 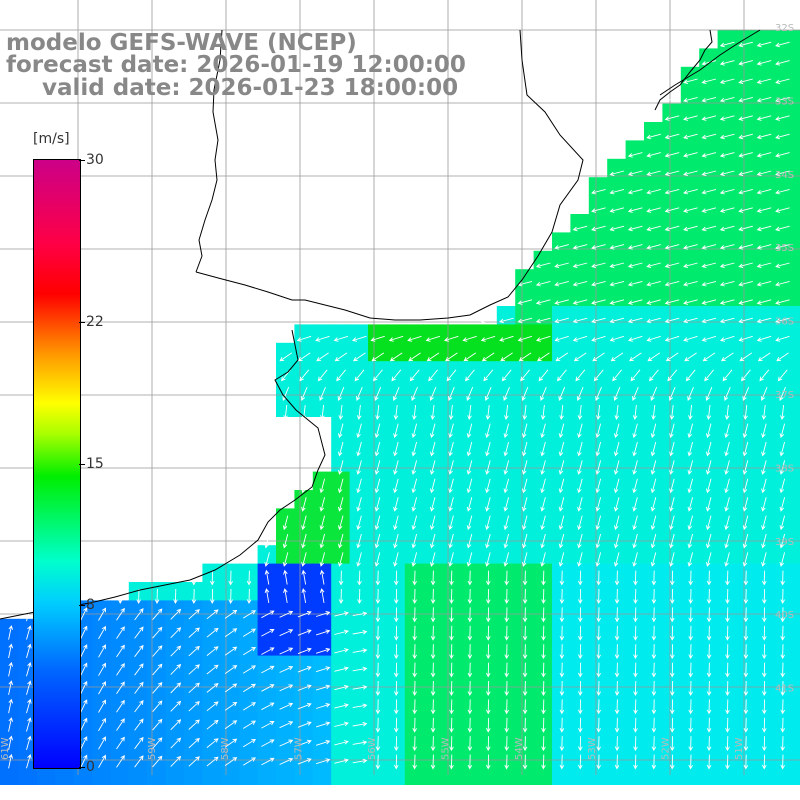 I want to click on title-valid-date: valid date: 2026-01-23 18:00:00, so click(x=250, y=88).